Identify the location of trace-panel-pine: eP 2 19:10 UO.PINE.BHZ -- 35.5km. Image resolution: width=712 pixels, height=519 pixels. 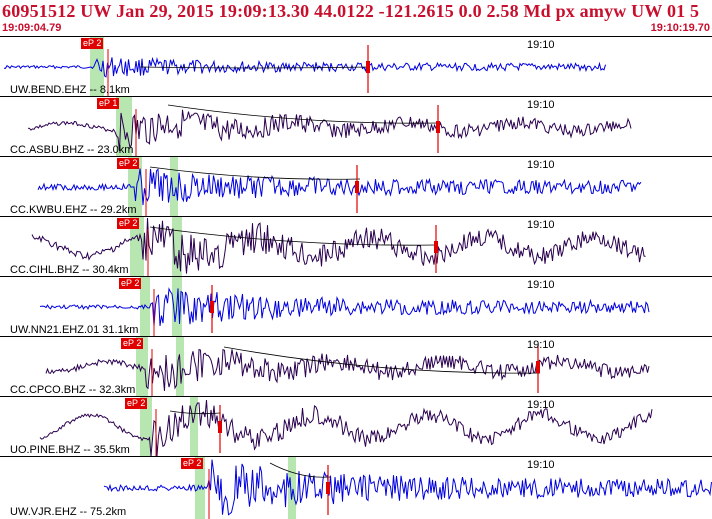
(356, 426).